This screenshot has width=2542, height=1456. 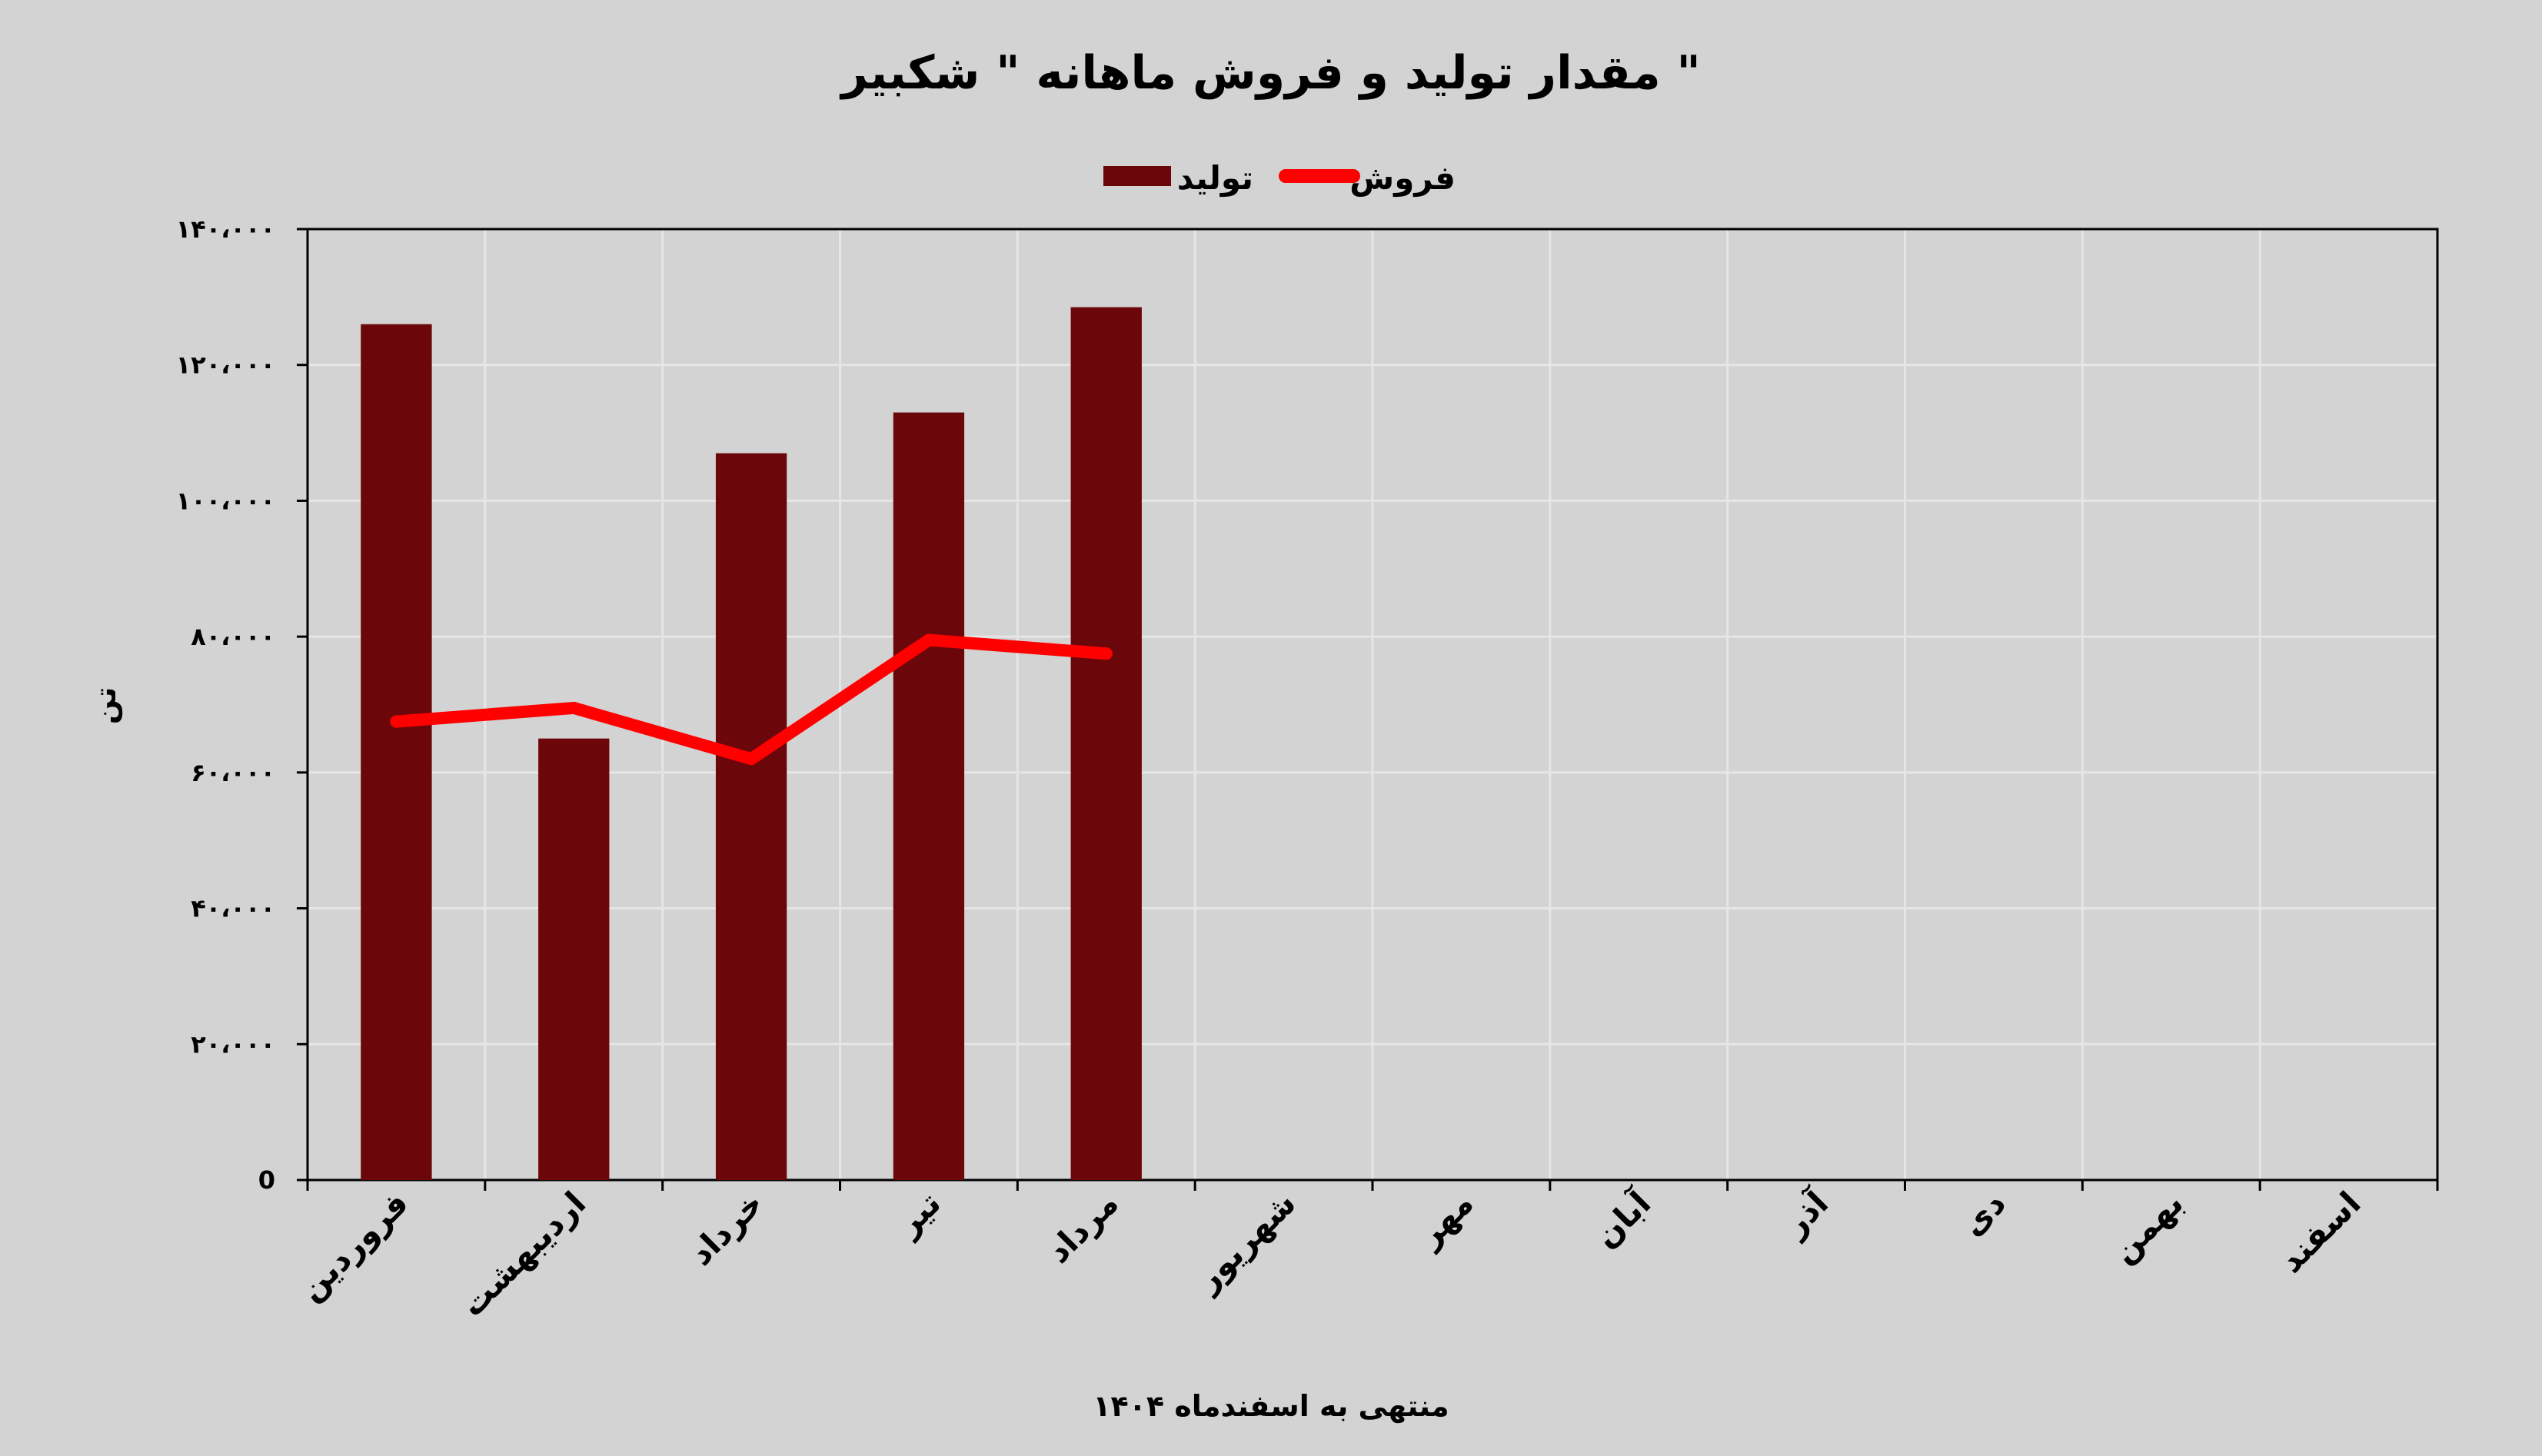 I want to click on y-tick-label-3: ۶۰،۰۰۰, so click(x=233, y=772).